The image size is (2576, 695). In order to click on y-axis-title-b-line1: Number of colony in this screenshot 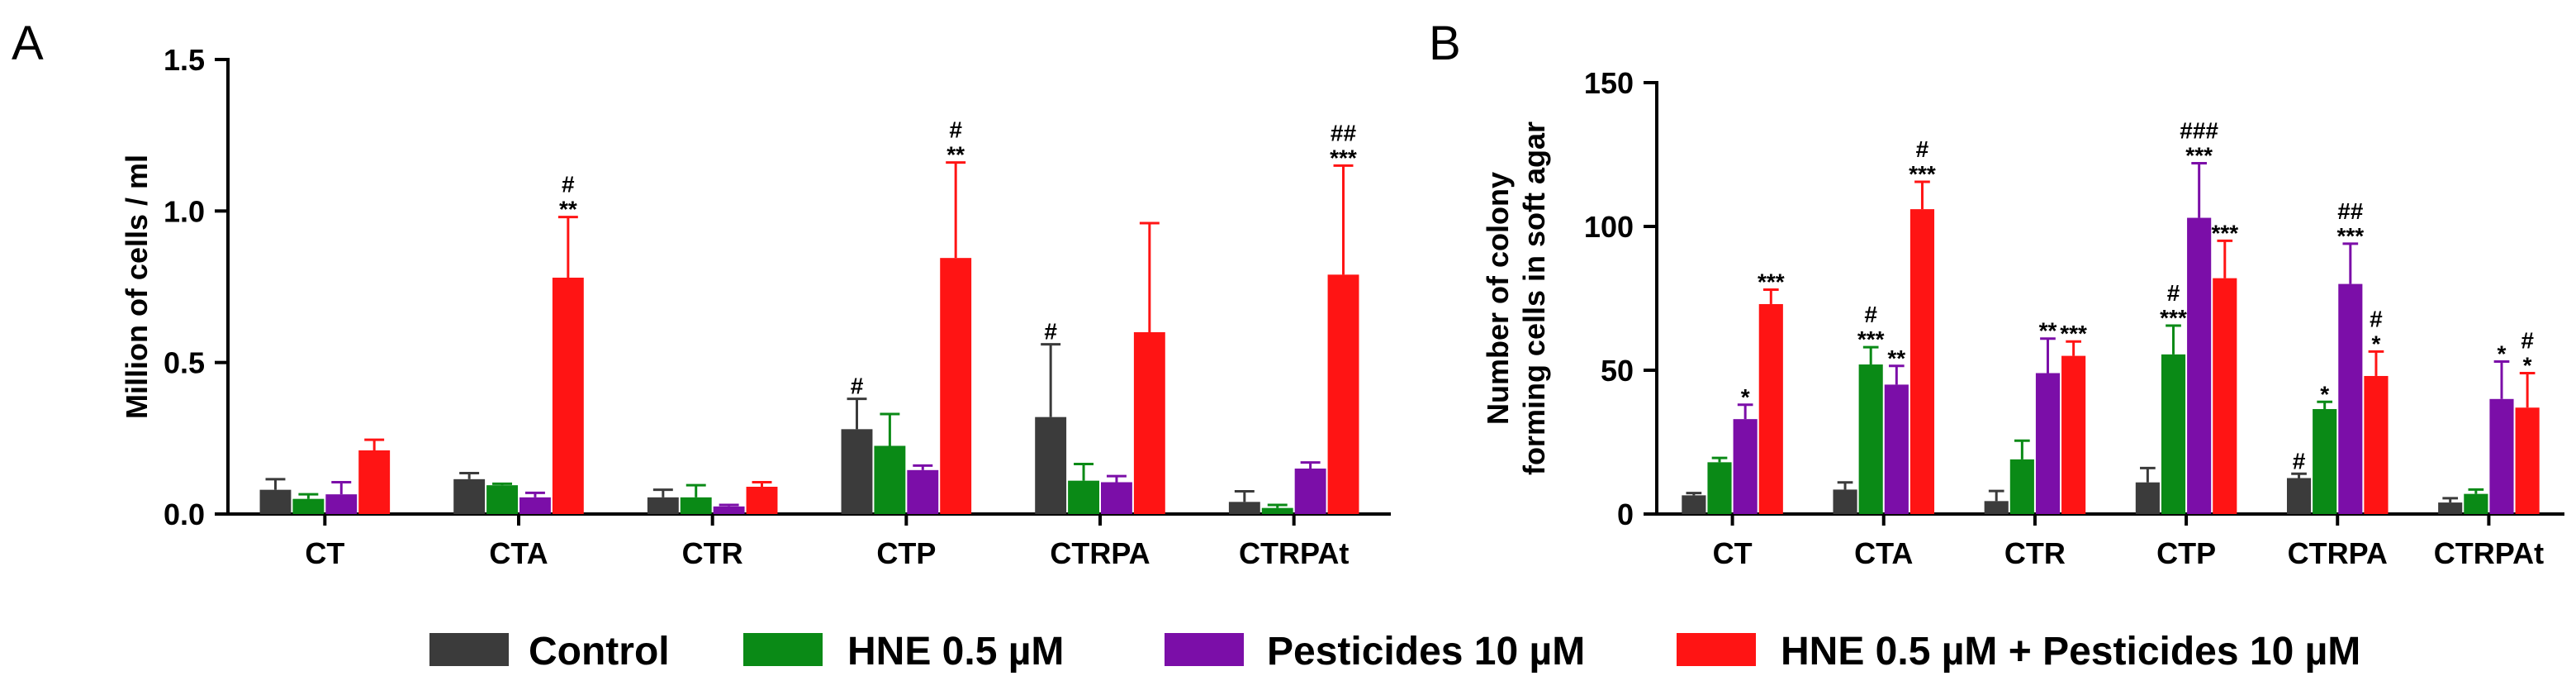, I will do `click(1498, 298)`.